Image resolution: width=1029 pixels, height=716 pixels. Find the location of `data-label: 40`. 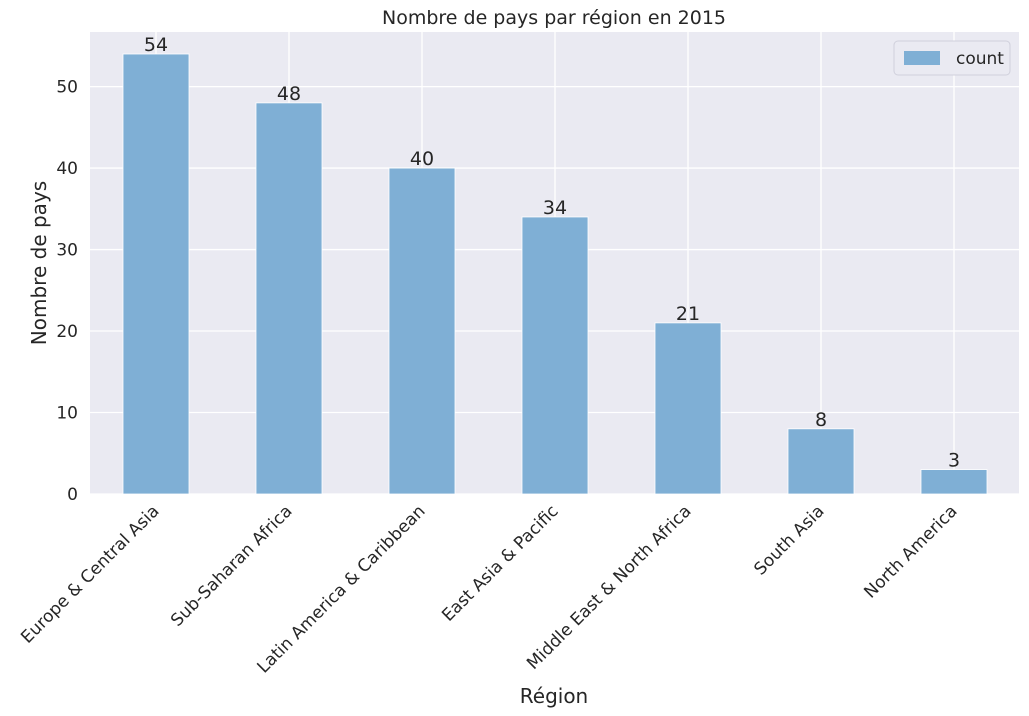

data-label: 40 is located at coordinates (422, 159).